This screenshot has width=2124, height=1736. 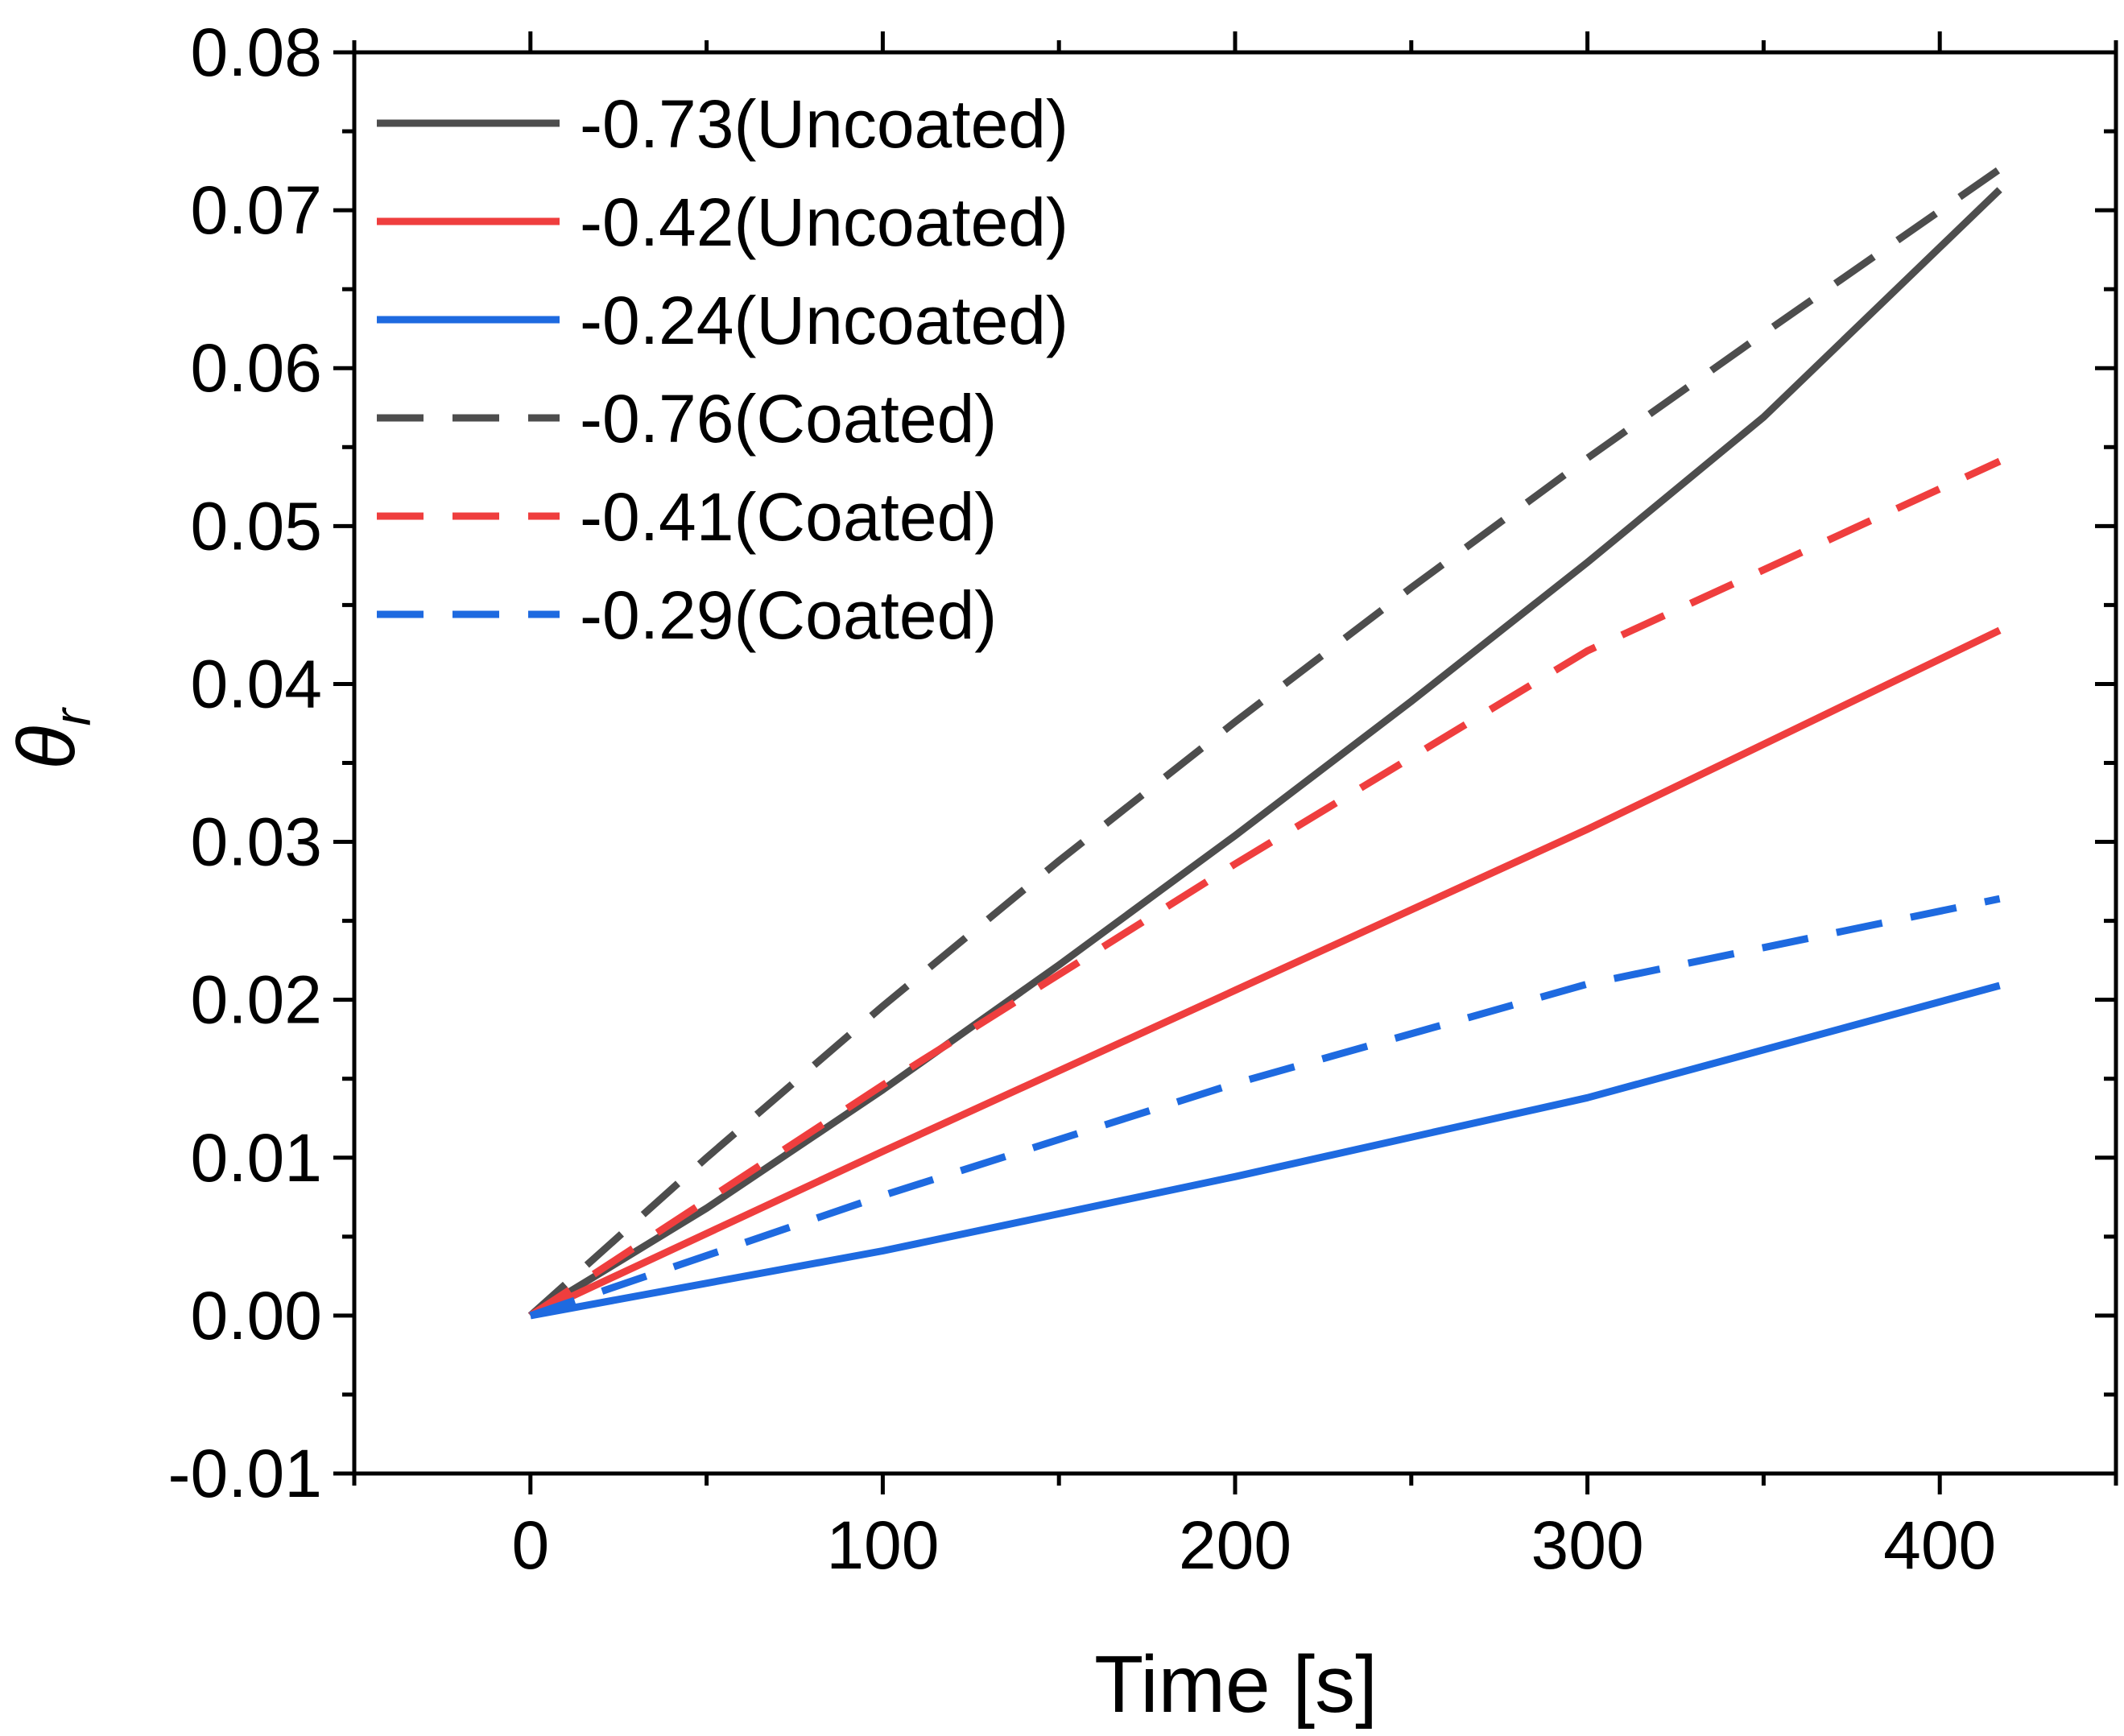 I want to click on y-tick-label: 0.00, so click(x=257, y=1316).